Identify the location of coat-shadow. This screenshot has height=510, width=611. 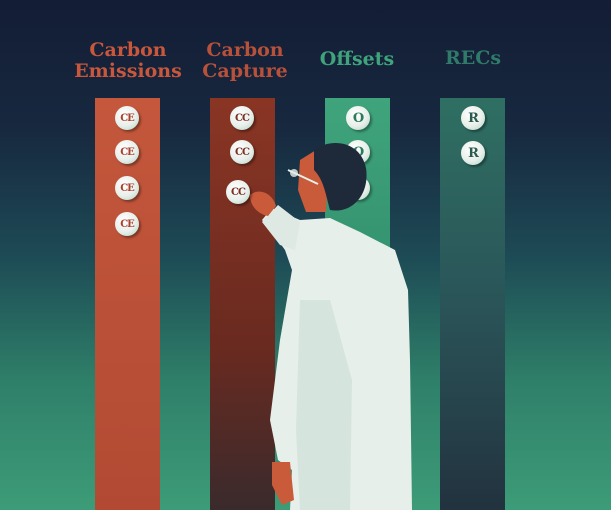
(324, 405).